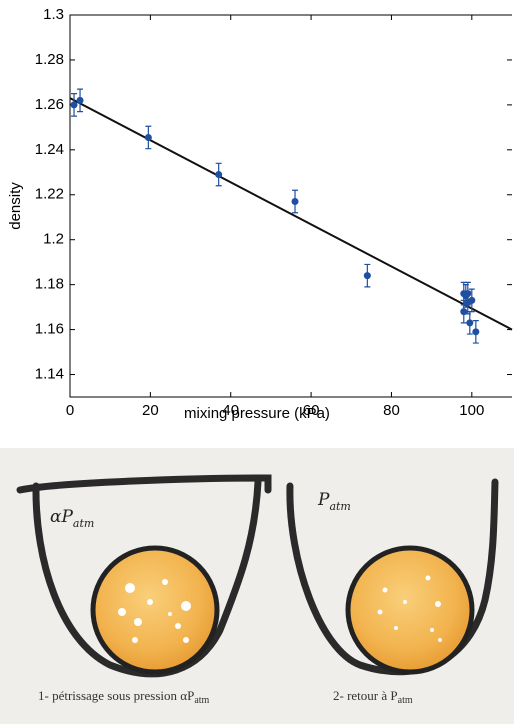 The height and width of the screenshot is (724, 514). I want to click on y-tick-label: 1.28, so click(49, 59).